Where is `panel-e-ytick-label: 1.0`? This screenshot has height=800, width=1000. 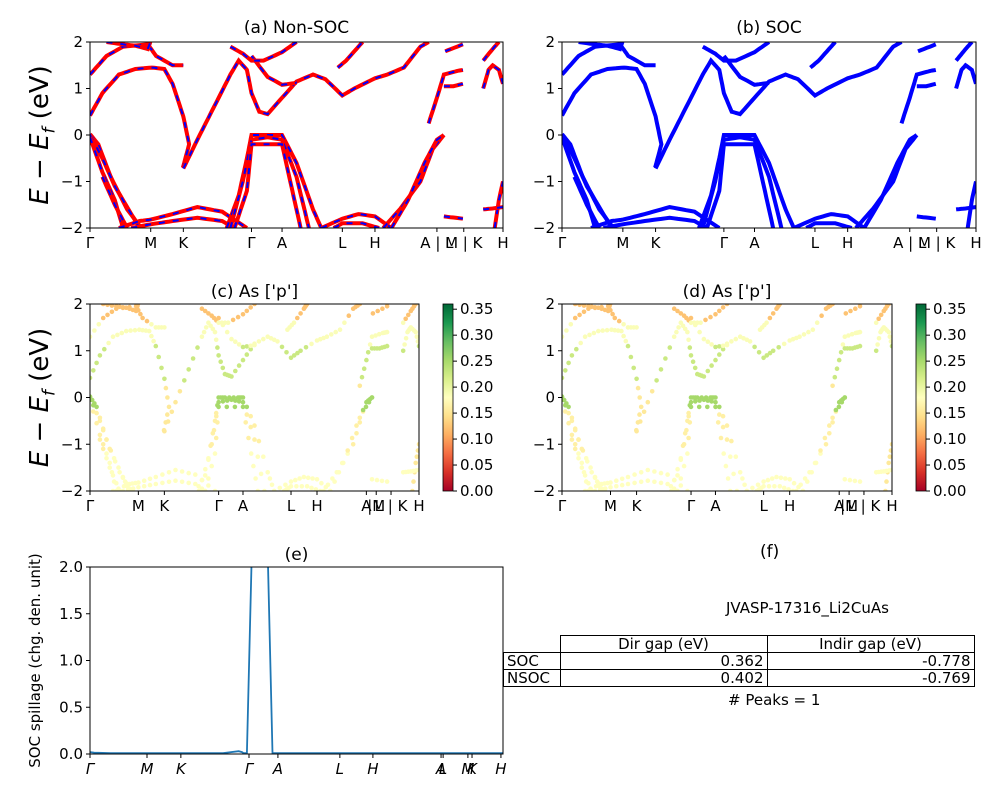
panel-e-ytick-label: 1.0 is located at coordinates (71, 661).